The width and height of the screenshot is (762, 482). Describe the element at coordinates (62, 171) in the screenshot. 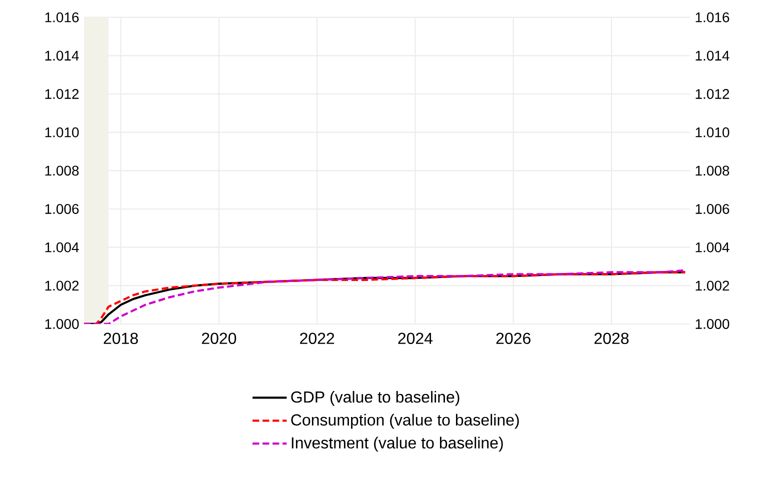

I see `y-tick-label: 1.008` at that location.